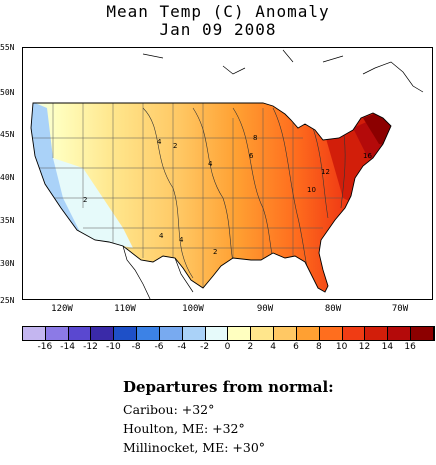 This screenshot has height=465, width=436. Describe the element at coordinates (136, 347) in the screenshot. I see `colorbar-label: -8` at that location.